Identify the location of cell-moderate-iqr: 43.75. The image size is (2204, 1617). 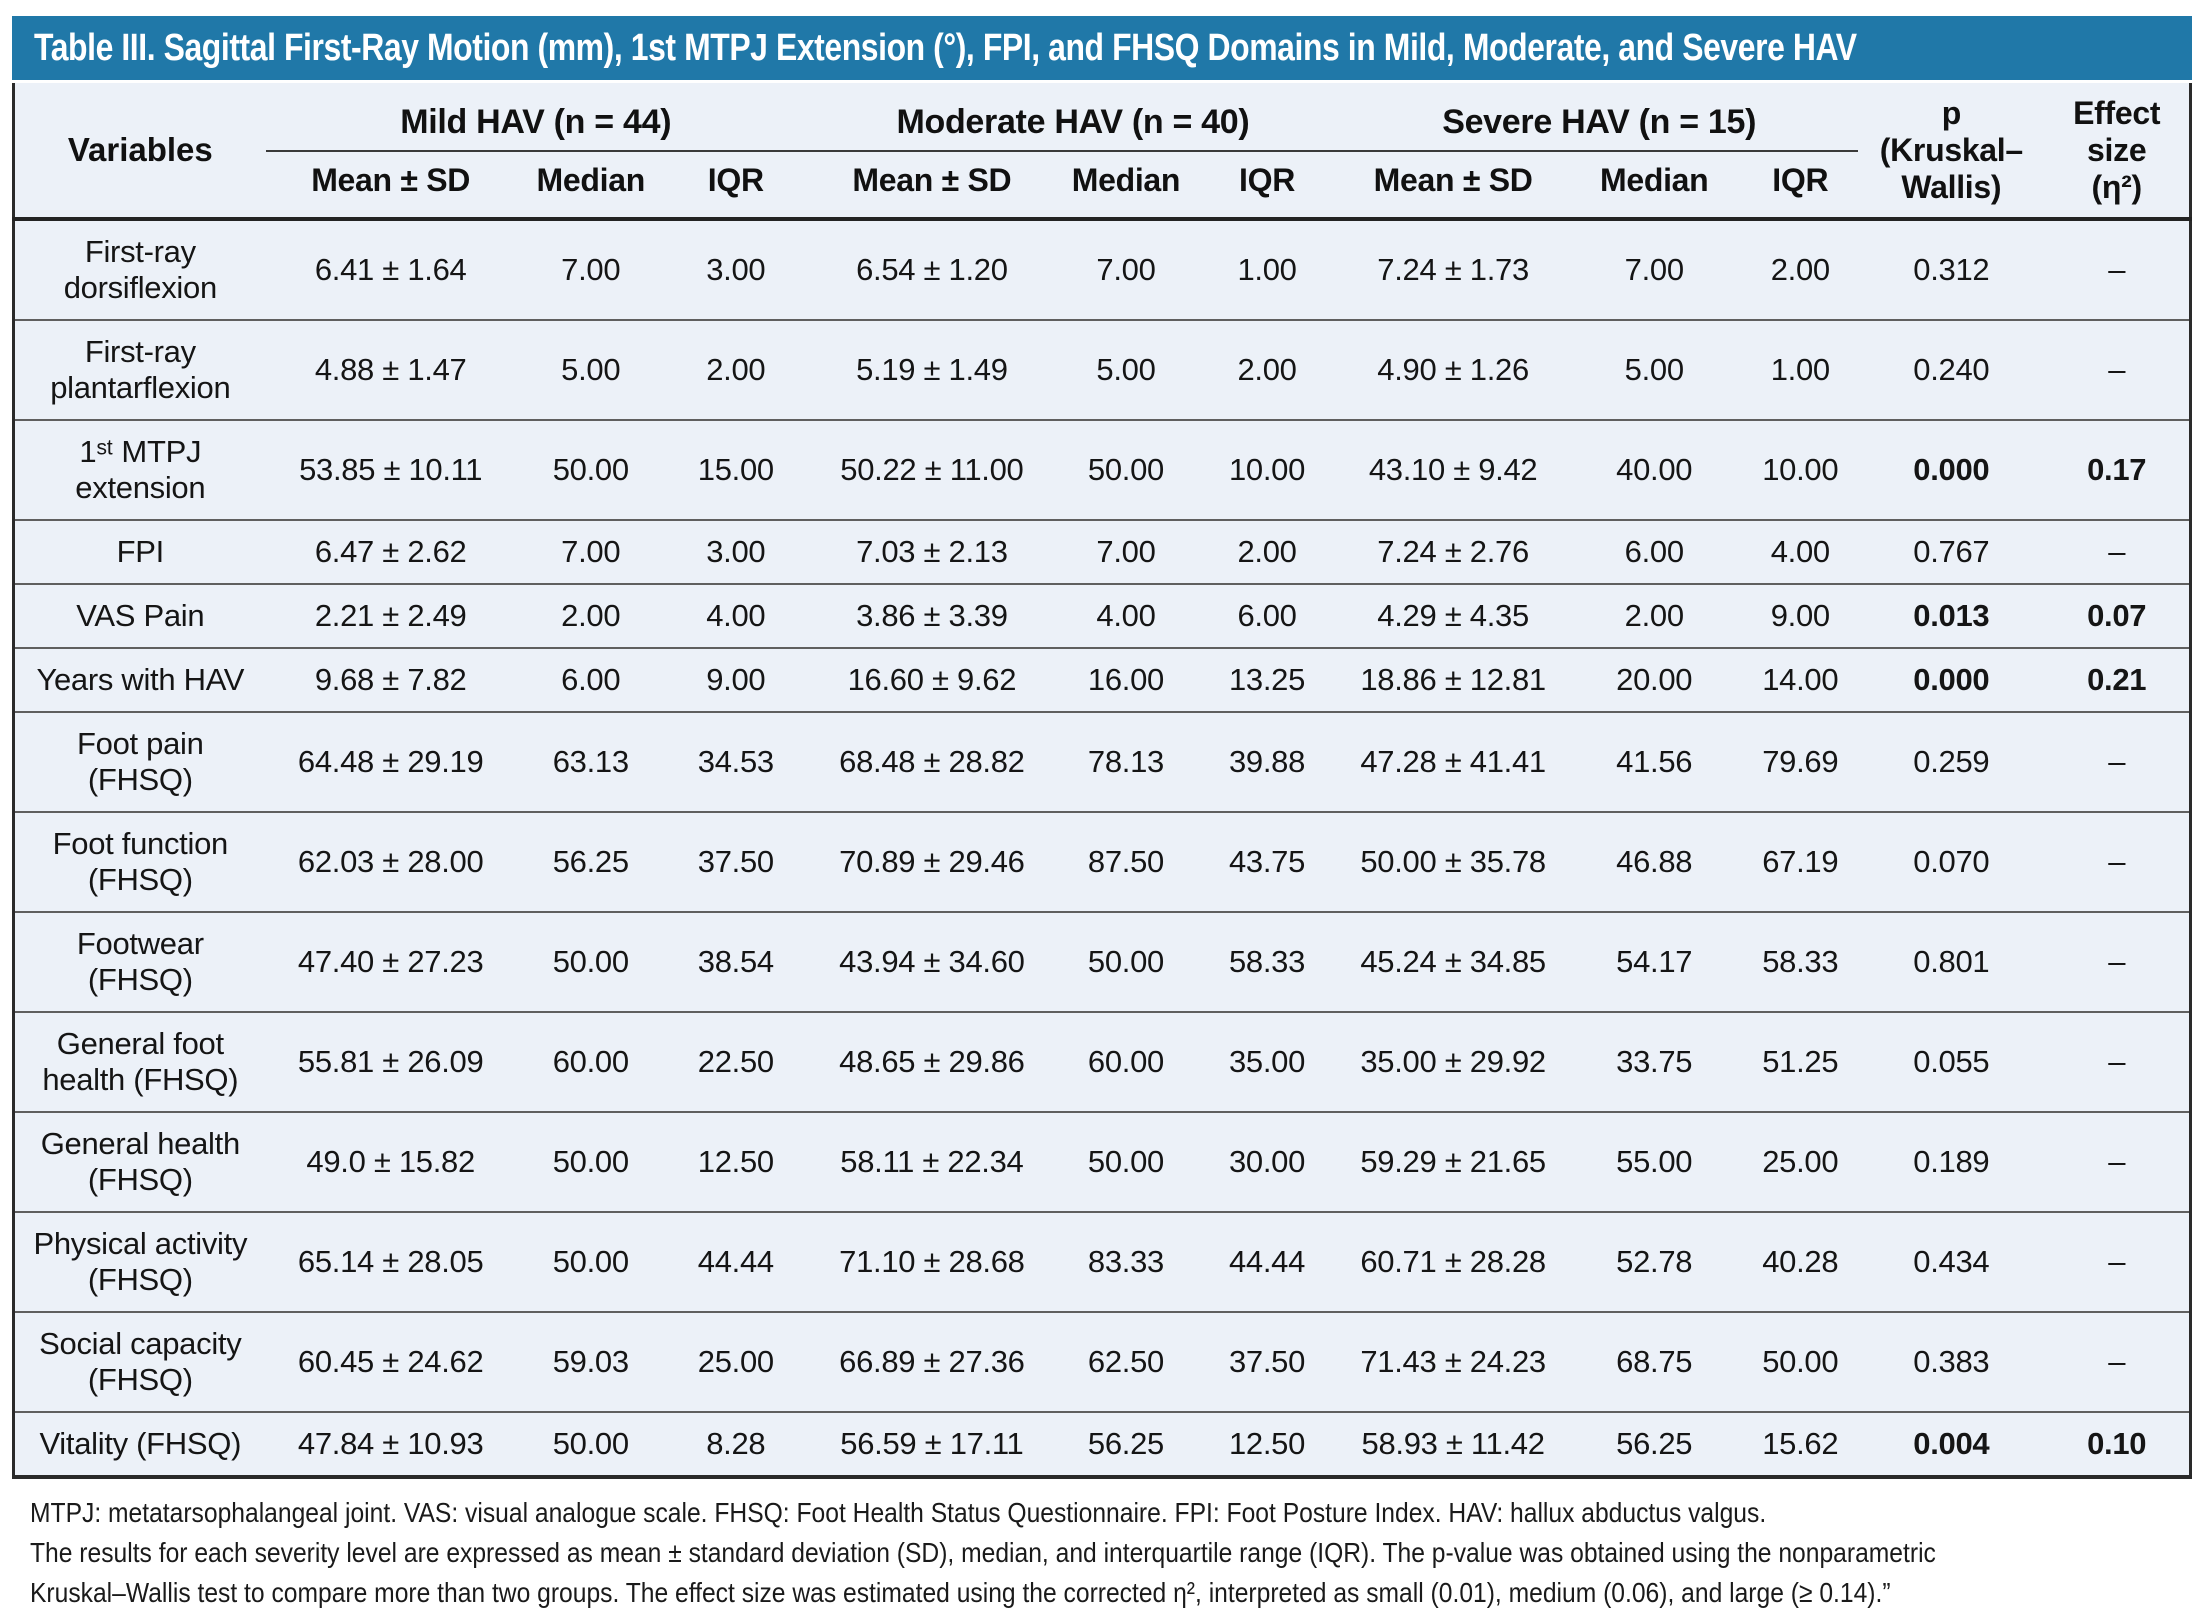
(1267, 861).